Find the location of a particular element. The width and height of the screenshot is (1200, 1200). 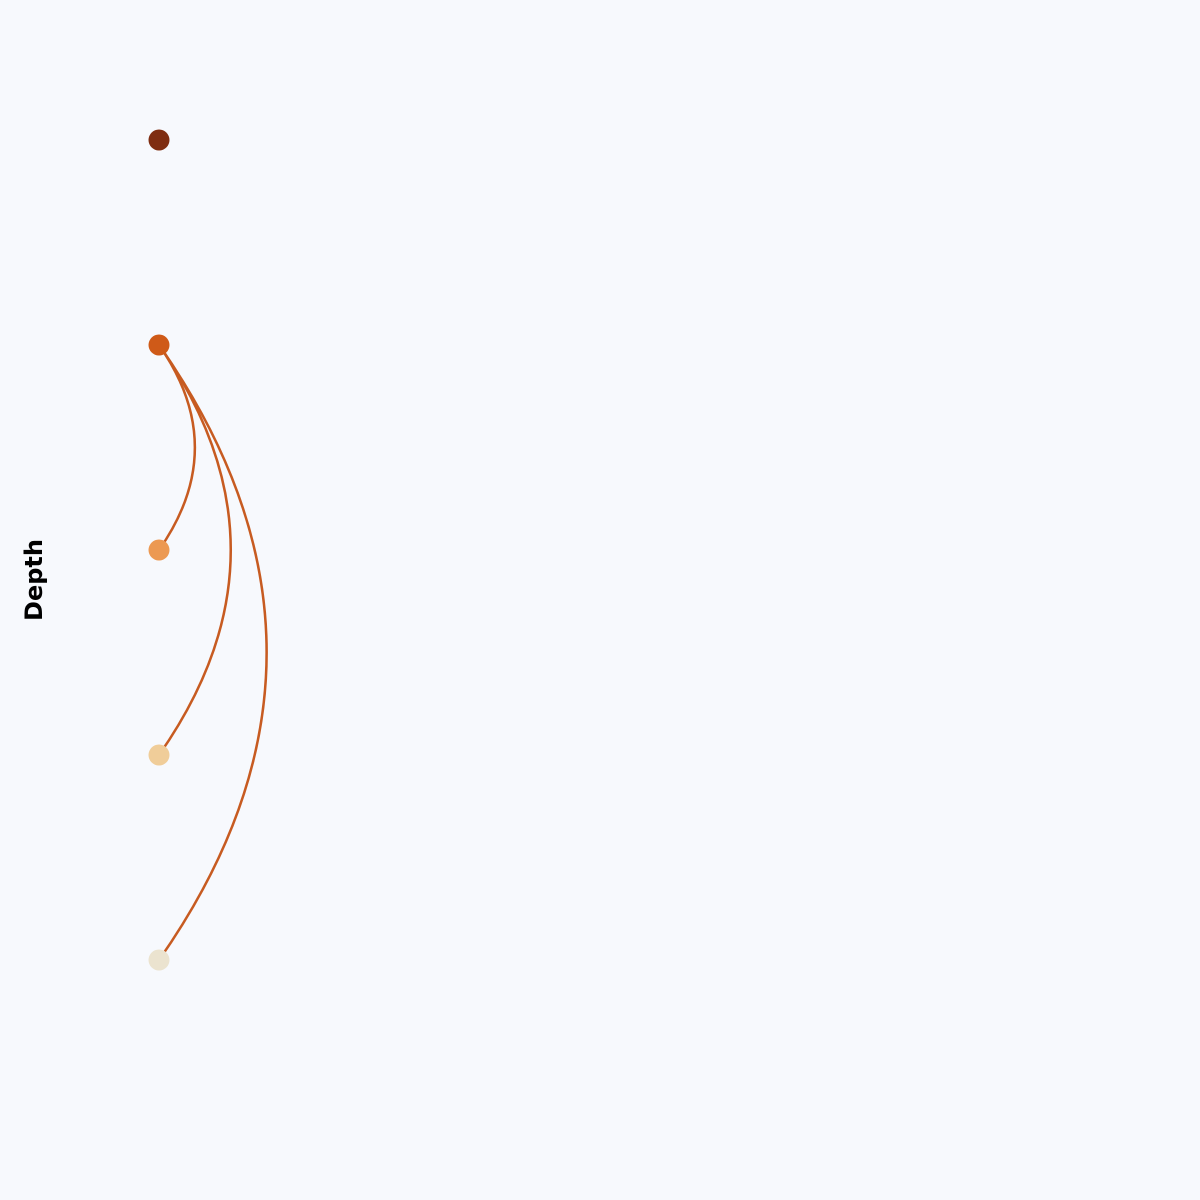

edge-n2-n4 is located at coordinates (194, 550).